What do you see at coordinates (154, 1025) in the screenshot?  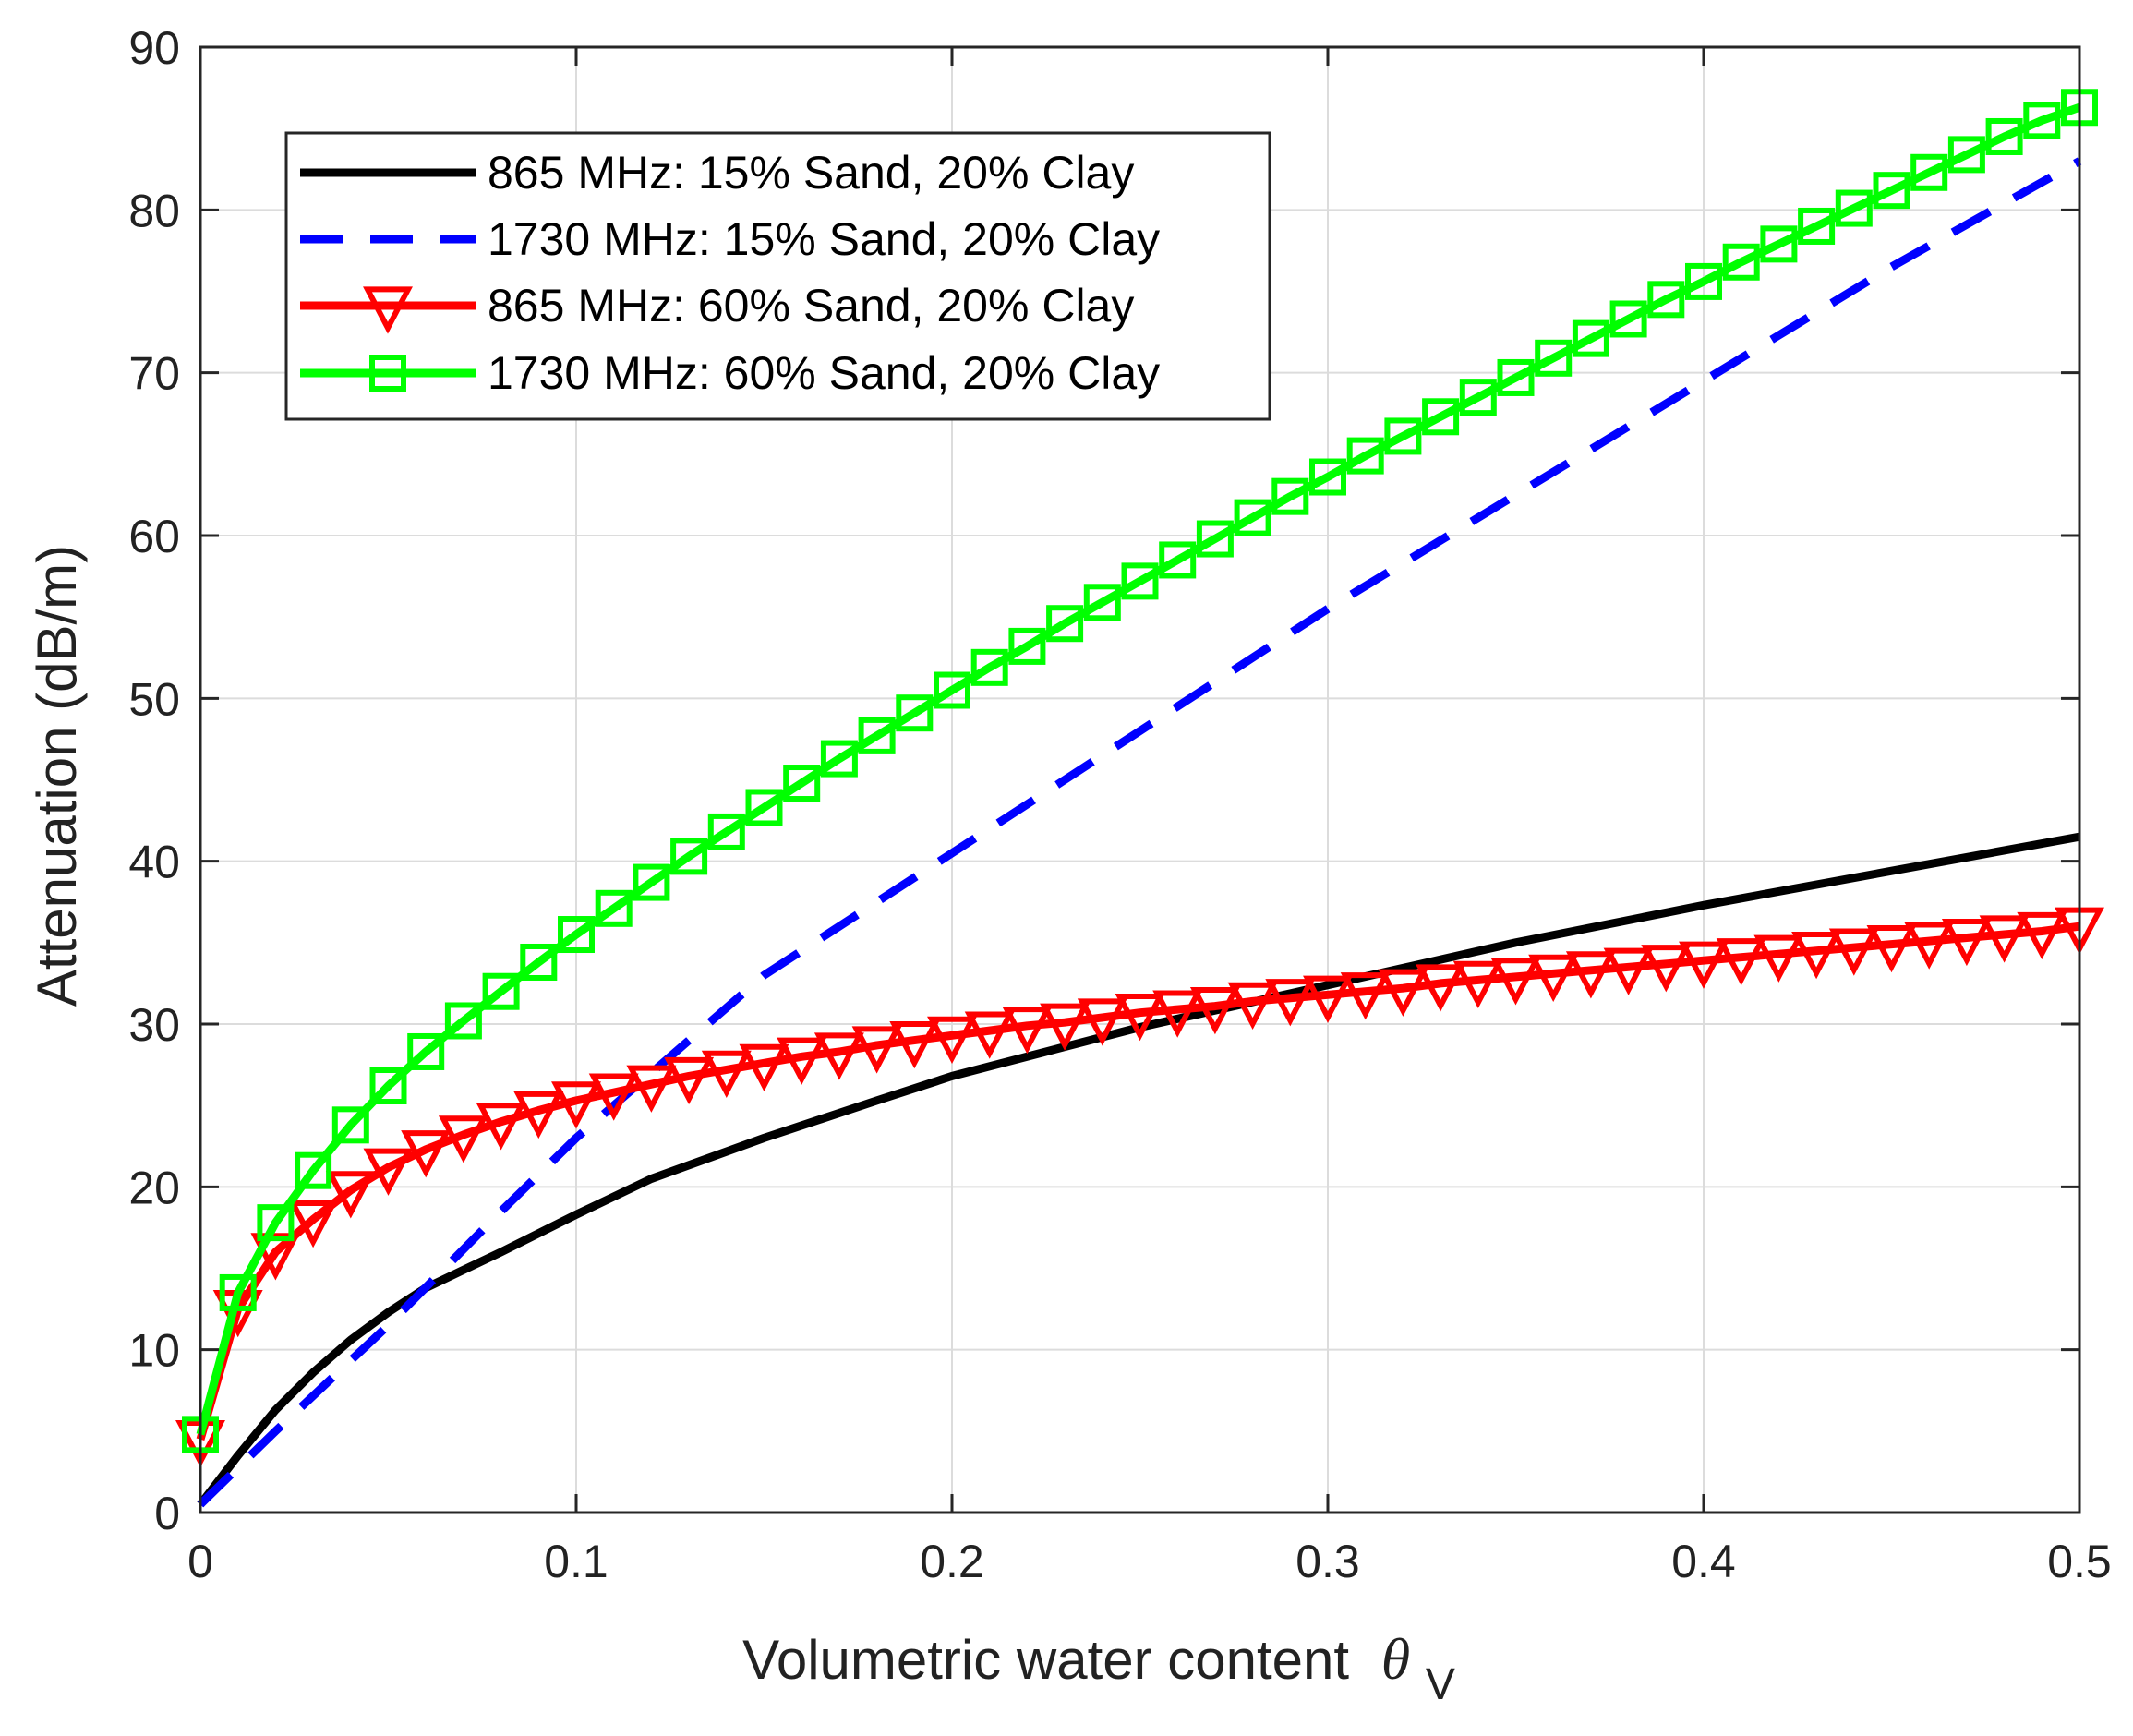 I see `y-tick-label: 30` at bounding box center [154, 1025].